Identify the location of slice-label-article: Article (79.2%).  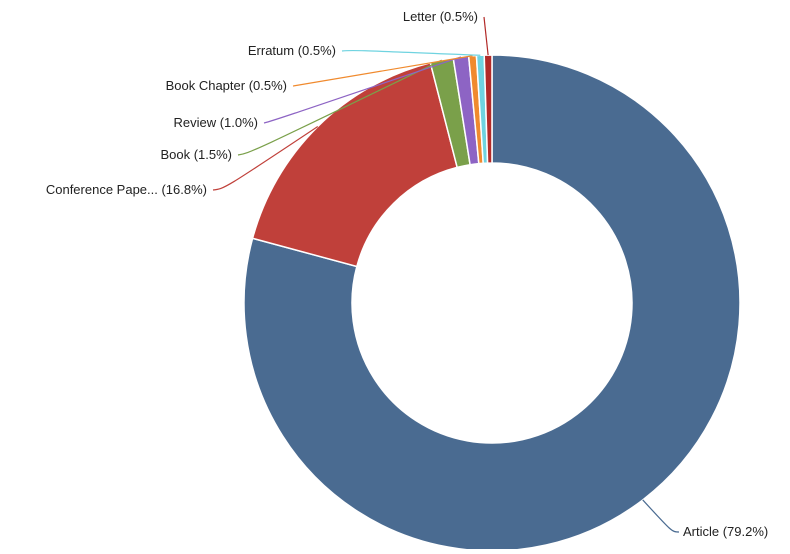
(725, 531).